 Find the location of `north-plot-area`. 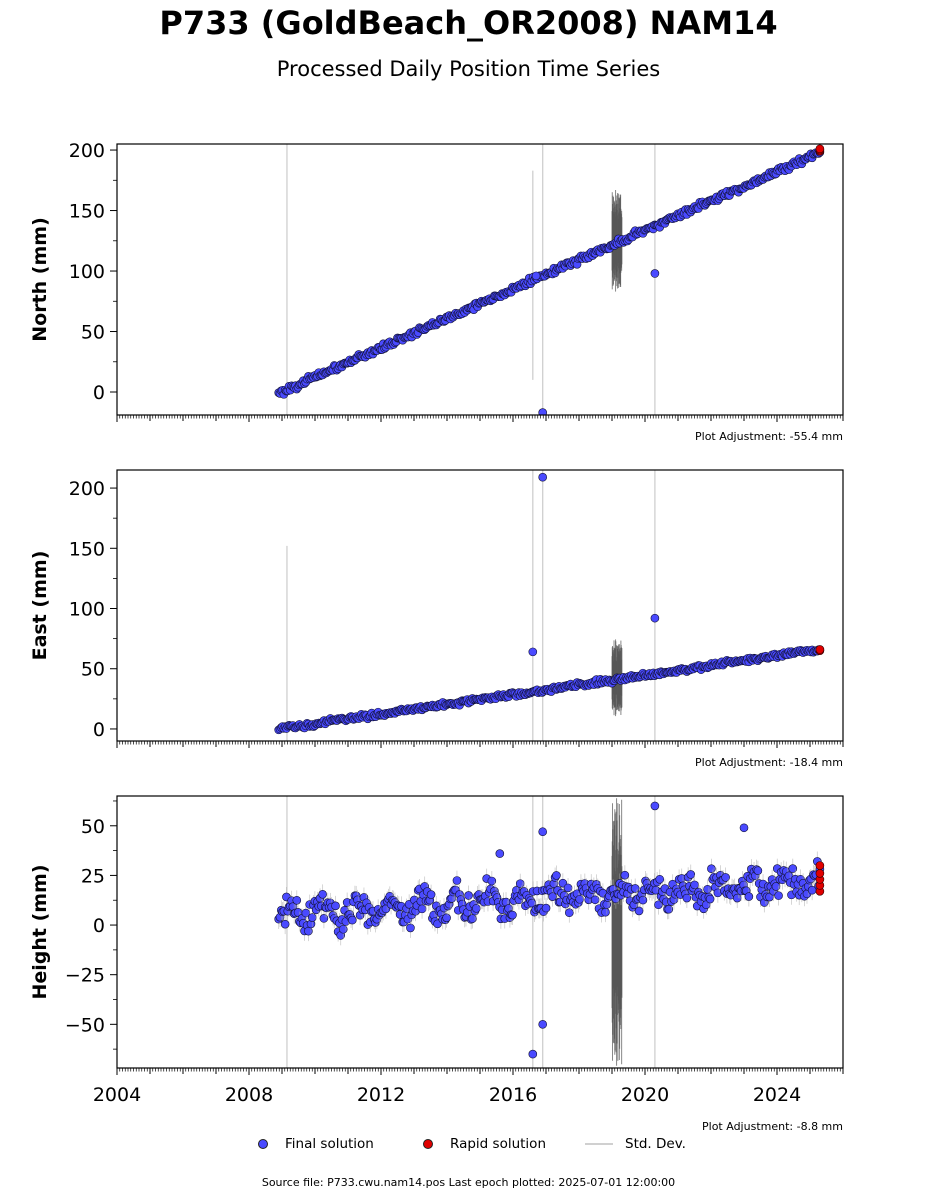

north-plot-area is located at coordinates (549, 279).